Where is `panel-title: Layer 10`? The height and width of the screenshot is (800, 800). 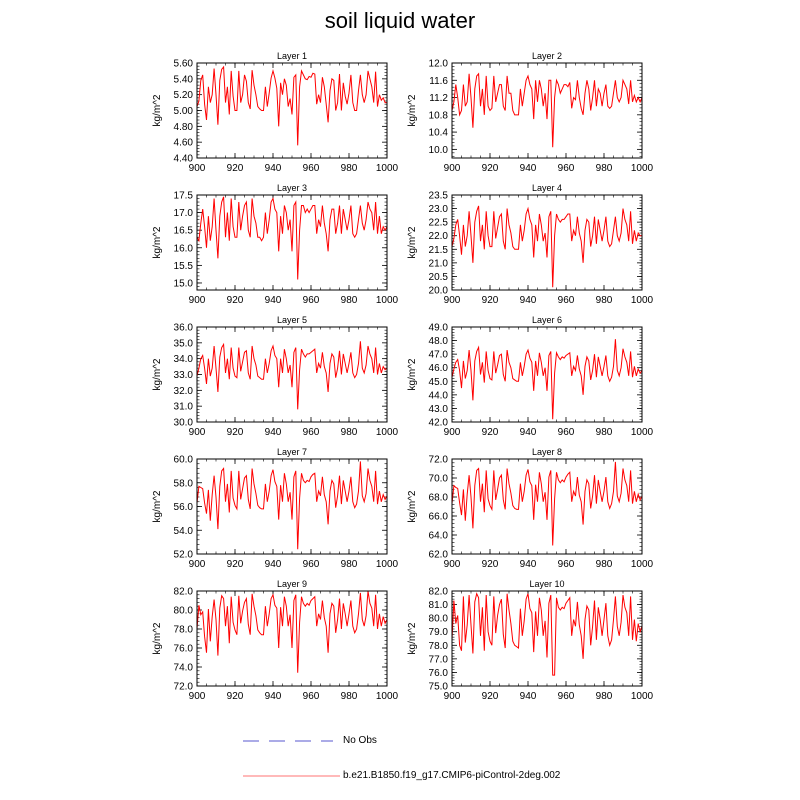 panel-title: Layer 10 is located at coordinates (546, 584).